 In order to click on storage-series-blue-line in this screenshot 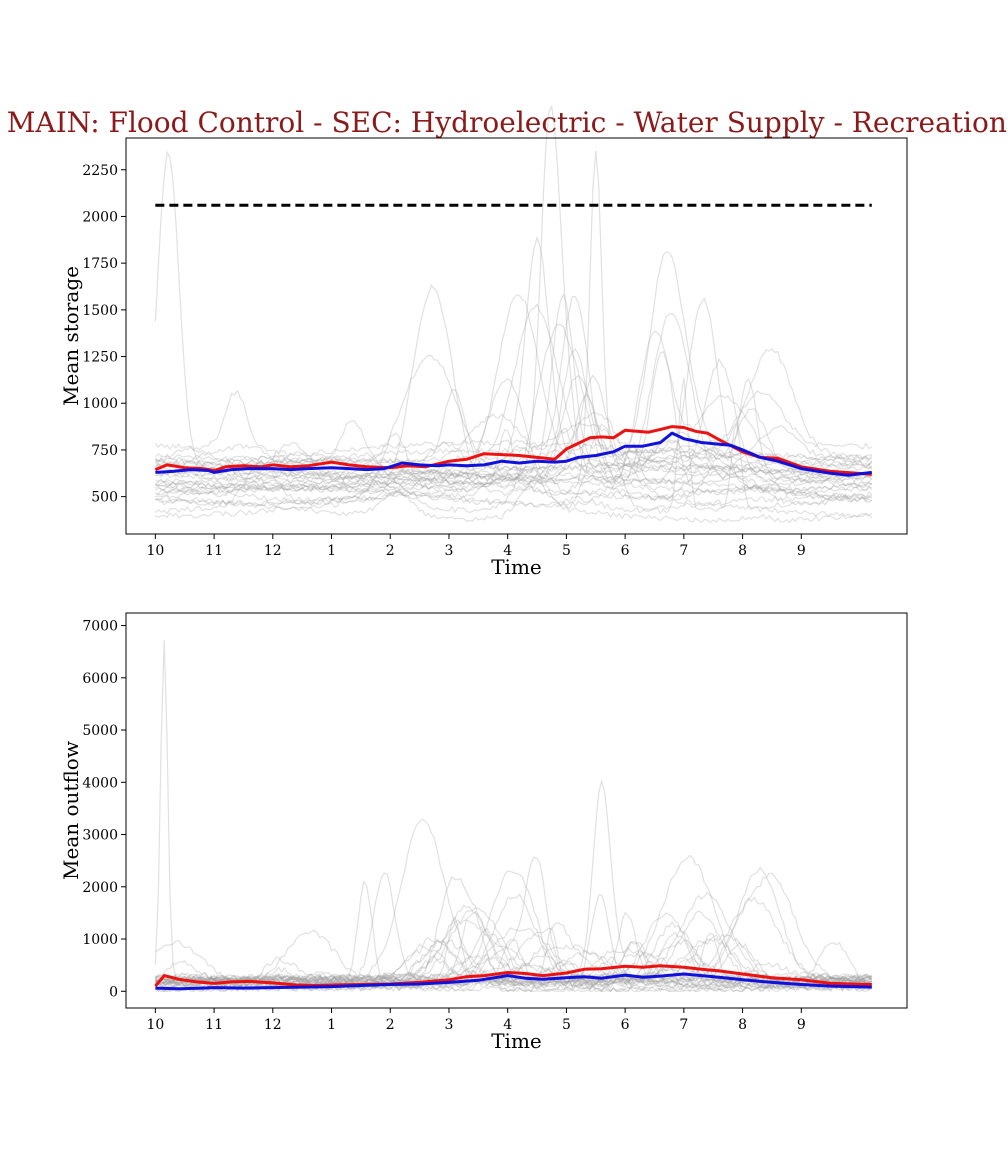, I will do `click(513, 454)`.